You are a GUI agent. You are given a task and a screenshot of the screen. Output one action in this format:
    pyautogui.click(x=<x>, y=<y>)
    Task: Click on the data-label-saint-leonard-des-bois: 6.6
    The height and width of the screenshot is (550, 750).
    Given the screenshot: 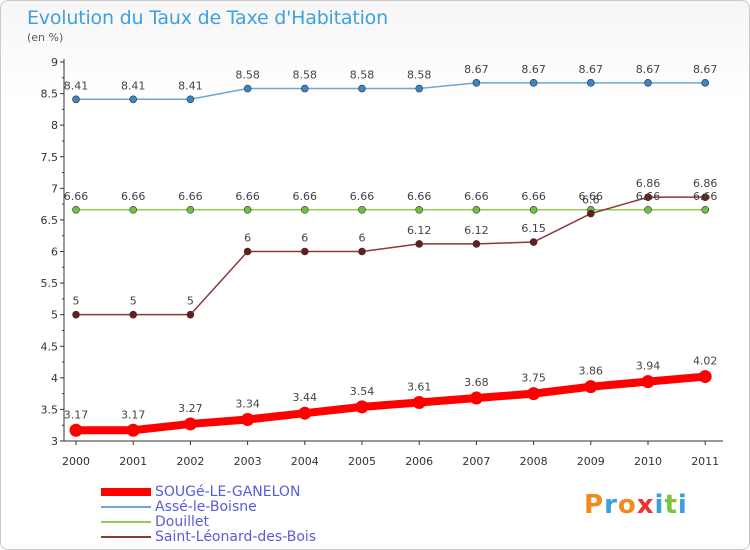 What is the action you would take?
    pyautogui.click(x=591, y=200)
    